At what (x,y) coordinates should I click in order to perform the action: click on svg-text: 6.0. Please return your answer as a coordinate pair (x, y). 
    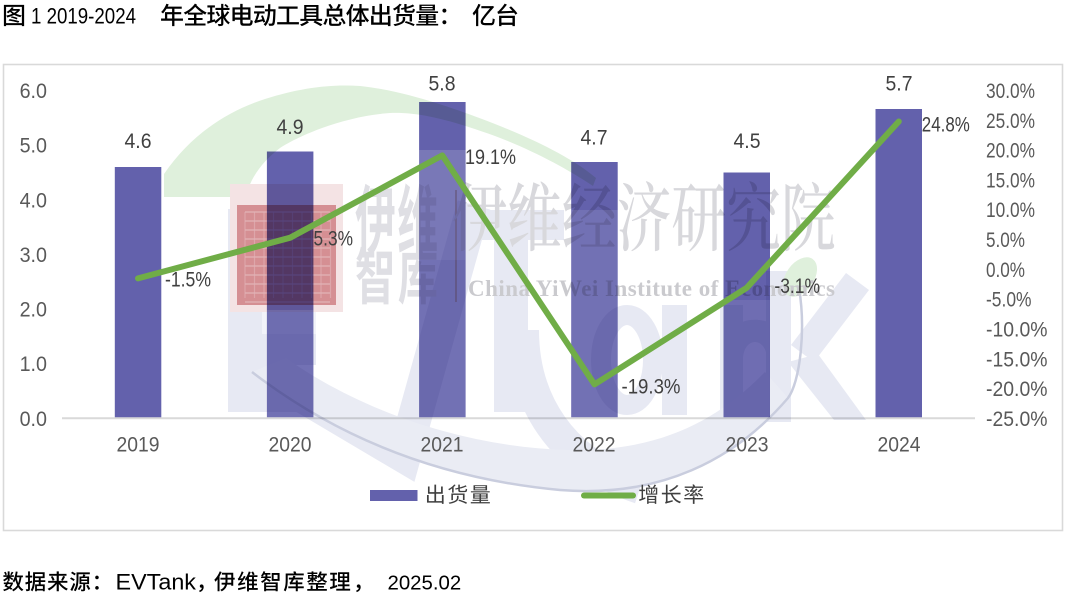
    Looking at the image, I should click on (33, 91).